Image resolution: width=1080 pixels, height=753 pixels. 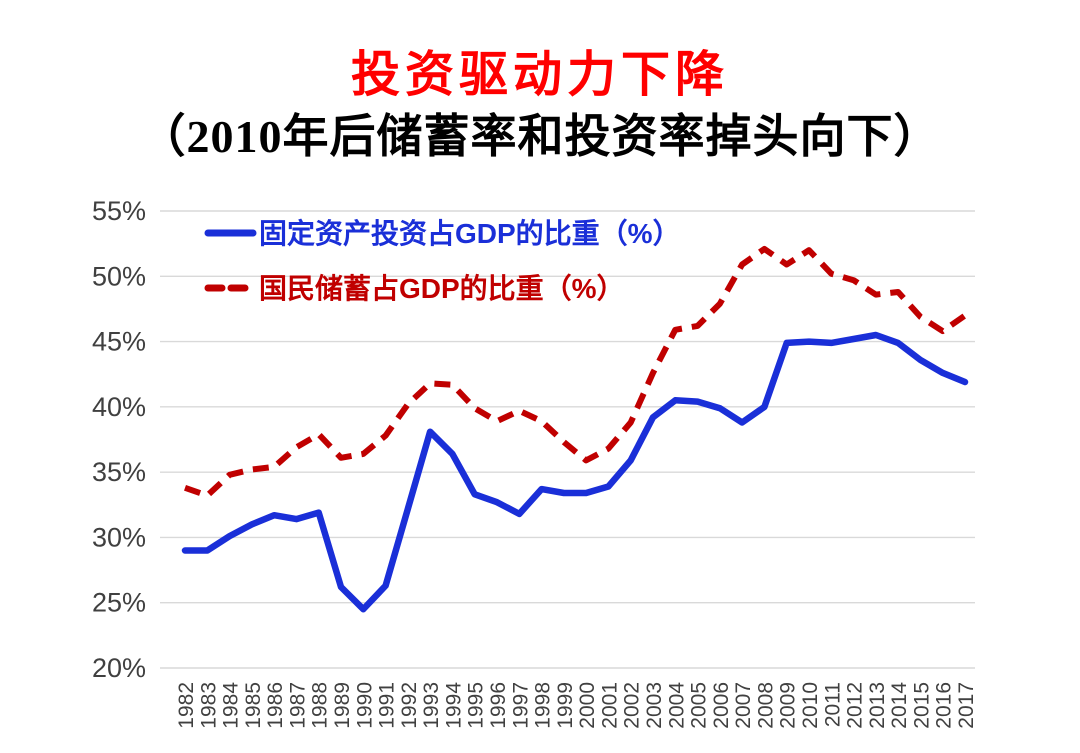 What do you see at coordinates (297, 705) in the screenshot?
I see `x-axis-label: 1987` at bounding box center [297, 705].